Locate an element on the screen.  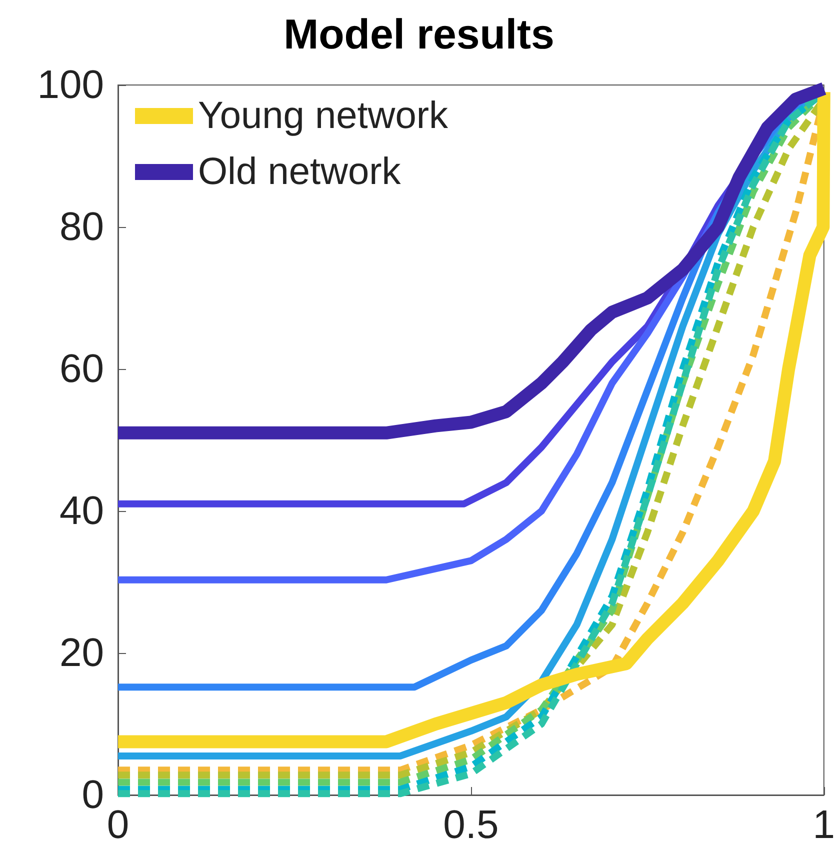
x-tick-label: 1 is located at coordinates (823, 825).